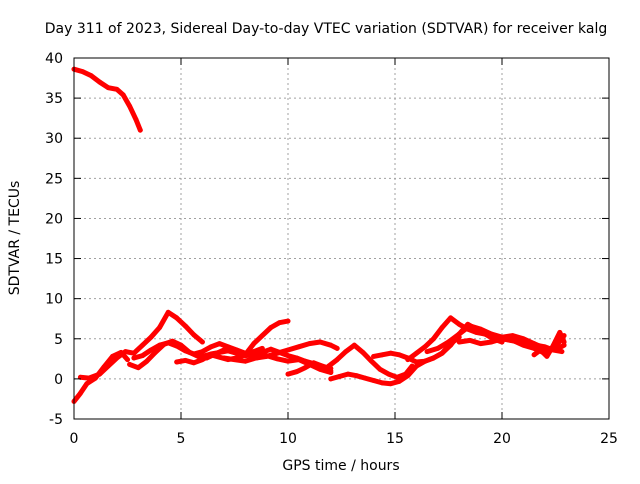 This screenshot has width=640, height=484. I want to click on y-tick-label: 30, so click(54, 139).